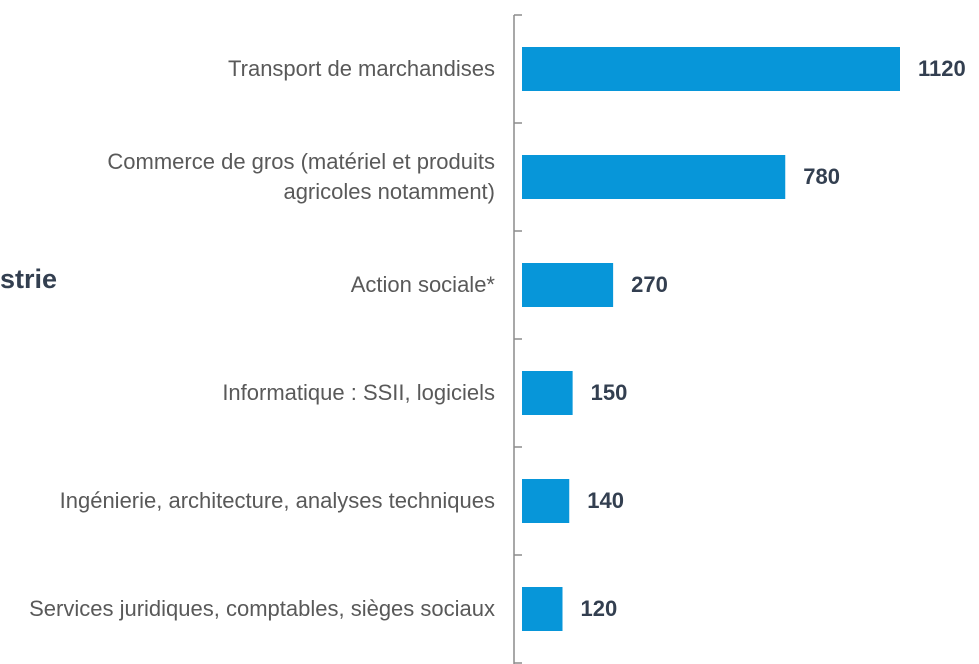 The height and width of the screenshot is (664, 979). Describe the element at coordinates (422, 284) in the screenshot. I see `category-text: Action sociale*` at that location.